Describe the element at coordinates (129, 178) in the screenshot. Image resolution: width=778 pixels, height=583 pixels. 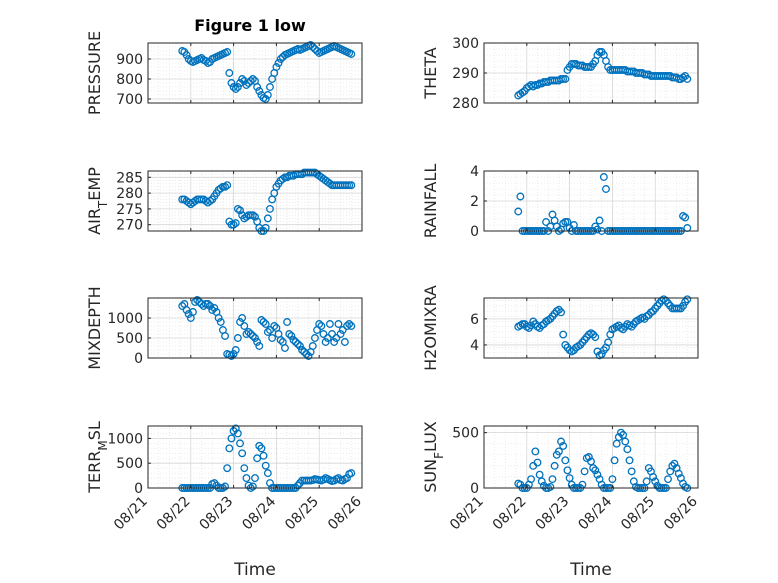
I see `y-tick-label: 285` at that location.